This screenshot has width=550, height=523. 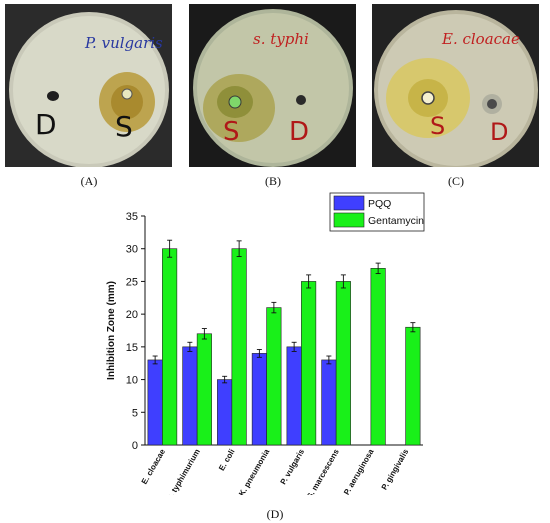 What do you see at coordinates (132, 282) in the screenshot?
I see `y-tick-label: 25` at bounding box center [132, 282].